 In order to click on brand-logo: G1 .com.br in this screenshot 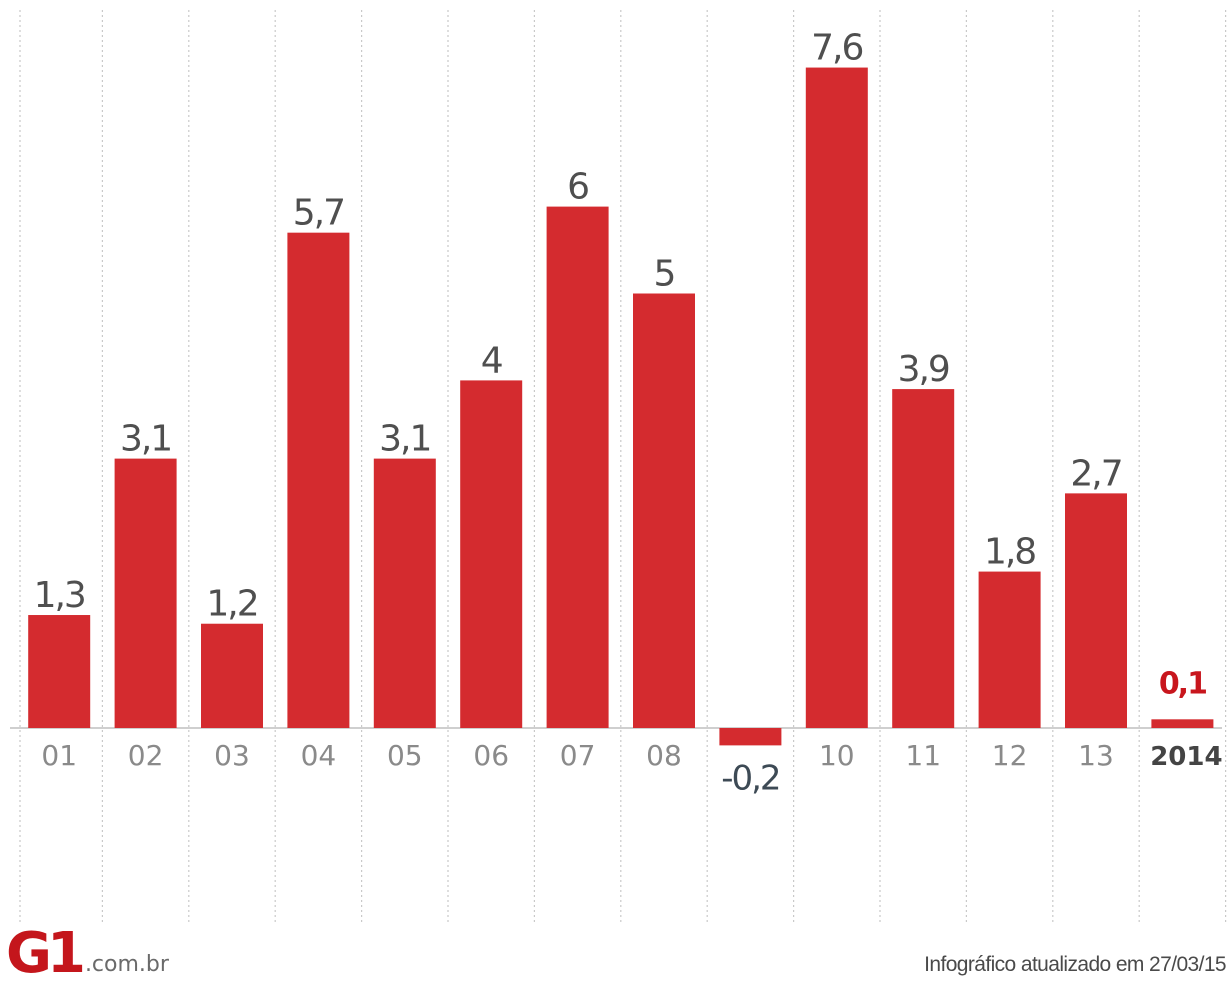, I will do `click(87, 953)`.